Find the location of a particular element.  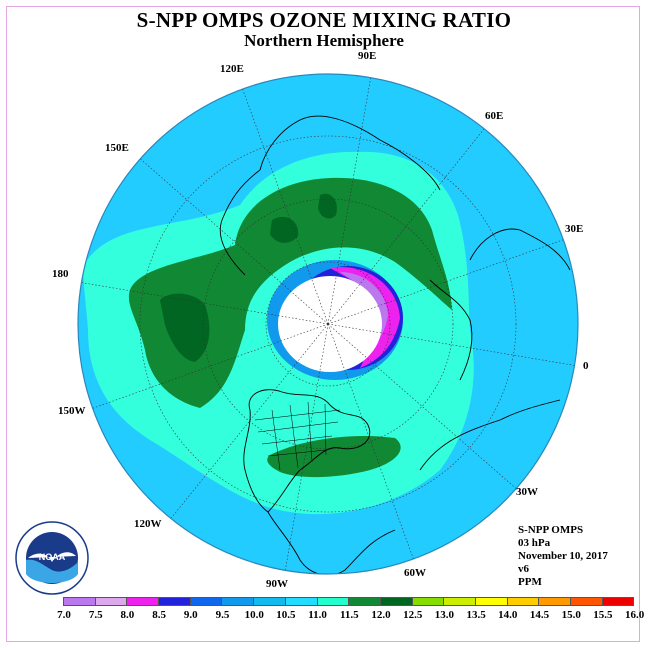

colorbar-tick-label: 8.0 is located at coordinates (127, 615).